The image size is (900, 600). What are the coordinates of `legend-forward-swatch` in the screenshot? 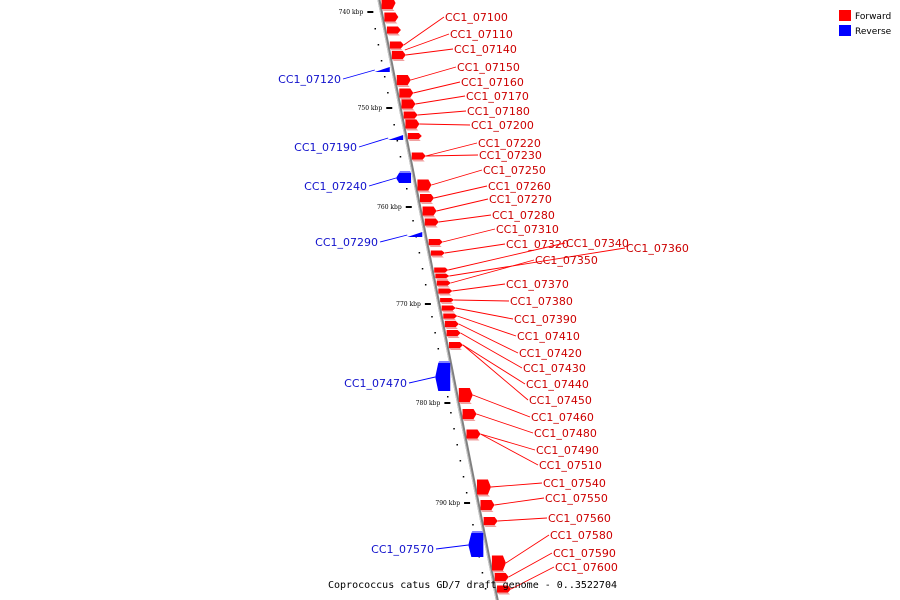 It's located at (845, 15).